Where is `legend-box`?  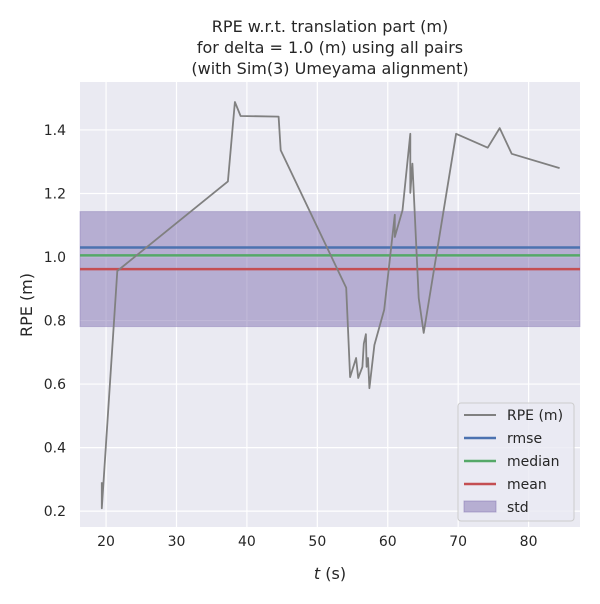
legend-box is located at coordinates (516, 462).